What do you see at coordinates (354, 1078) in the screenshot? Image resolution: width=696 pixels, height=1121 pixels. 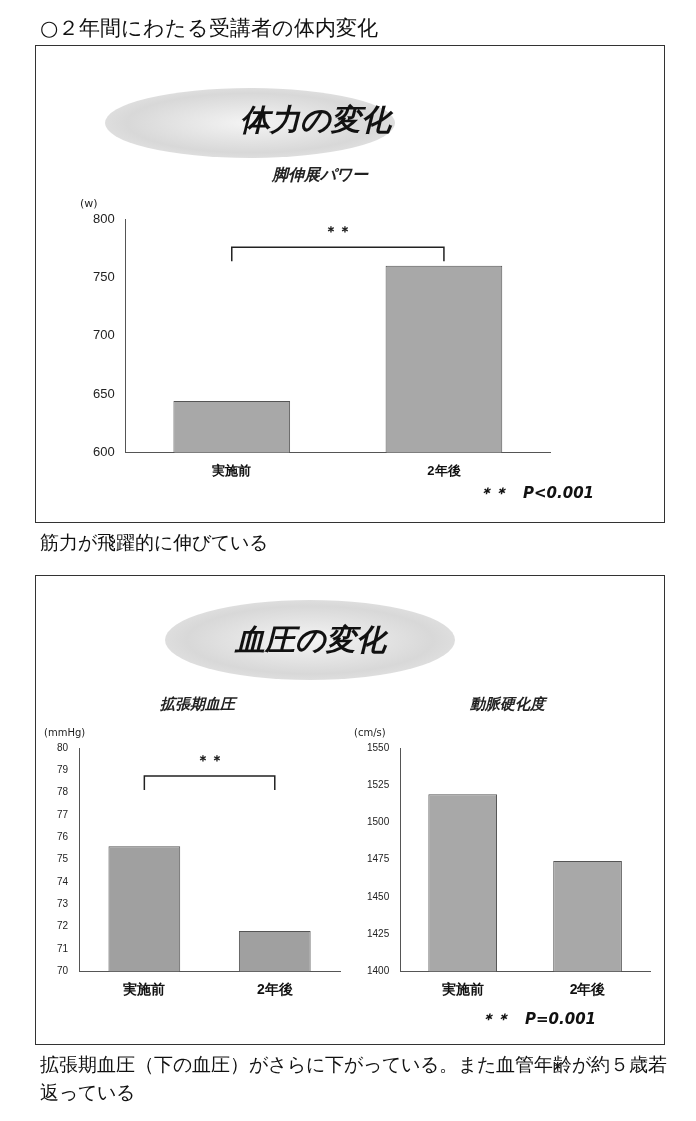 I see `text: 拡張期血圧（下の血圧）がさらに下がっている。また血管年齢が約５歳若返っている` at bounding box center [354, 1078].